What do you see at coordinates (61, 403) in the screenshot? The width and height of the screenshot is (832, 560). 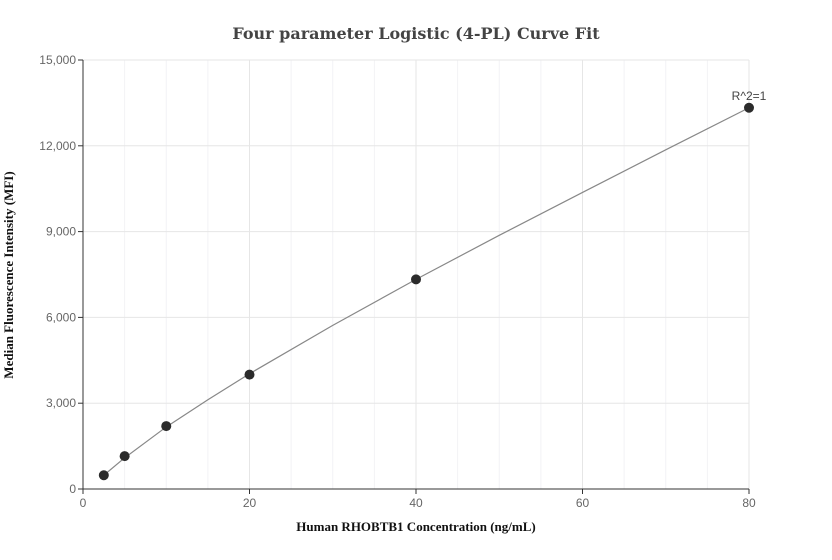 I see `y-tick-label: 3,000` at bounding box center [61, 403].